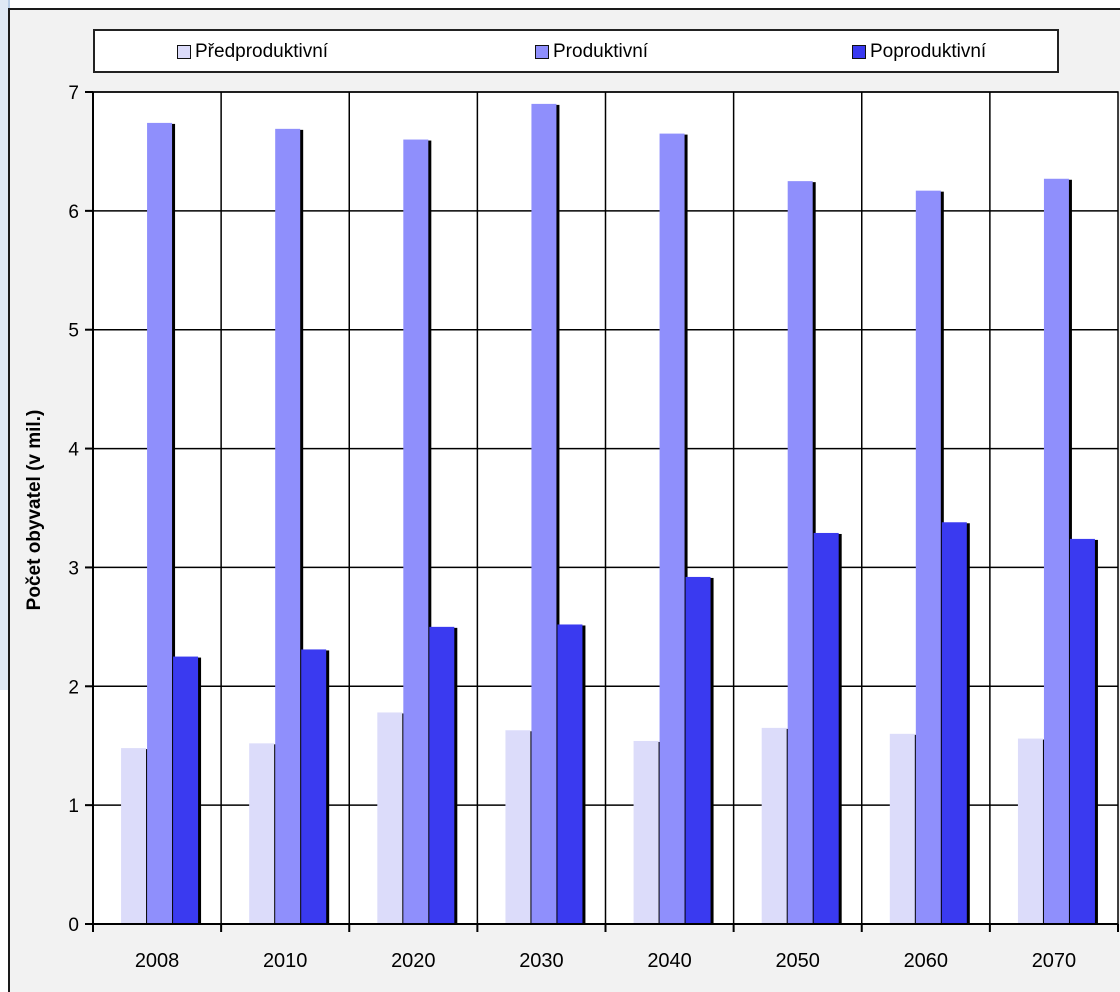 This screenshot has height=992, width=1120. What do you see at coordinates (73, 212) in the screenshot?
I see `y-tick-label: 6` at bounding box center [73, 212].